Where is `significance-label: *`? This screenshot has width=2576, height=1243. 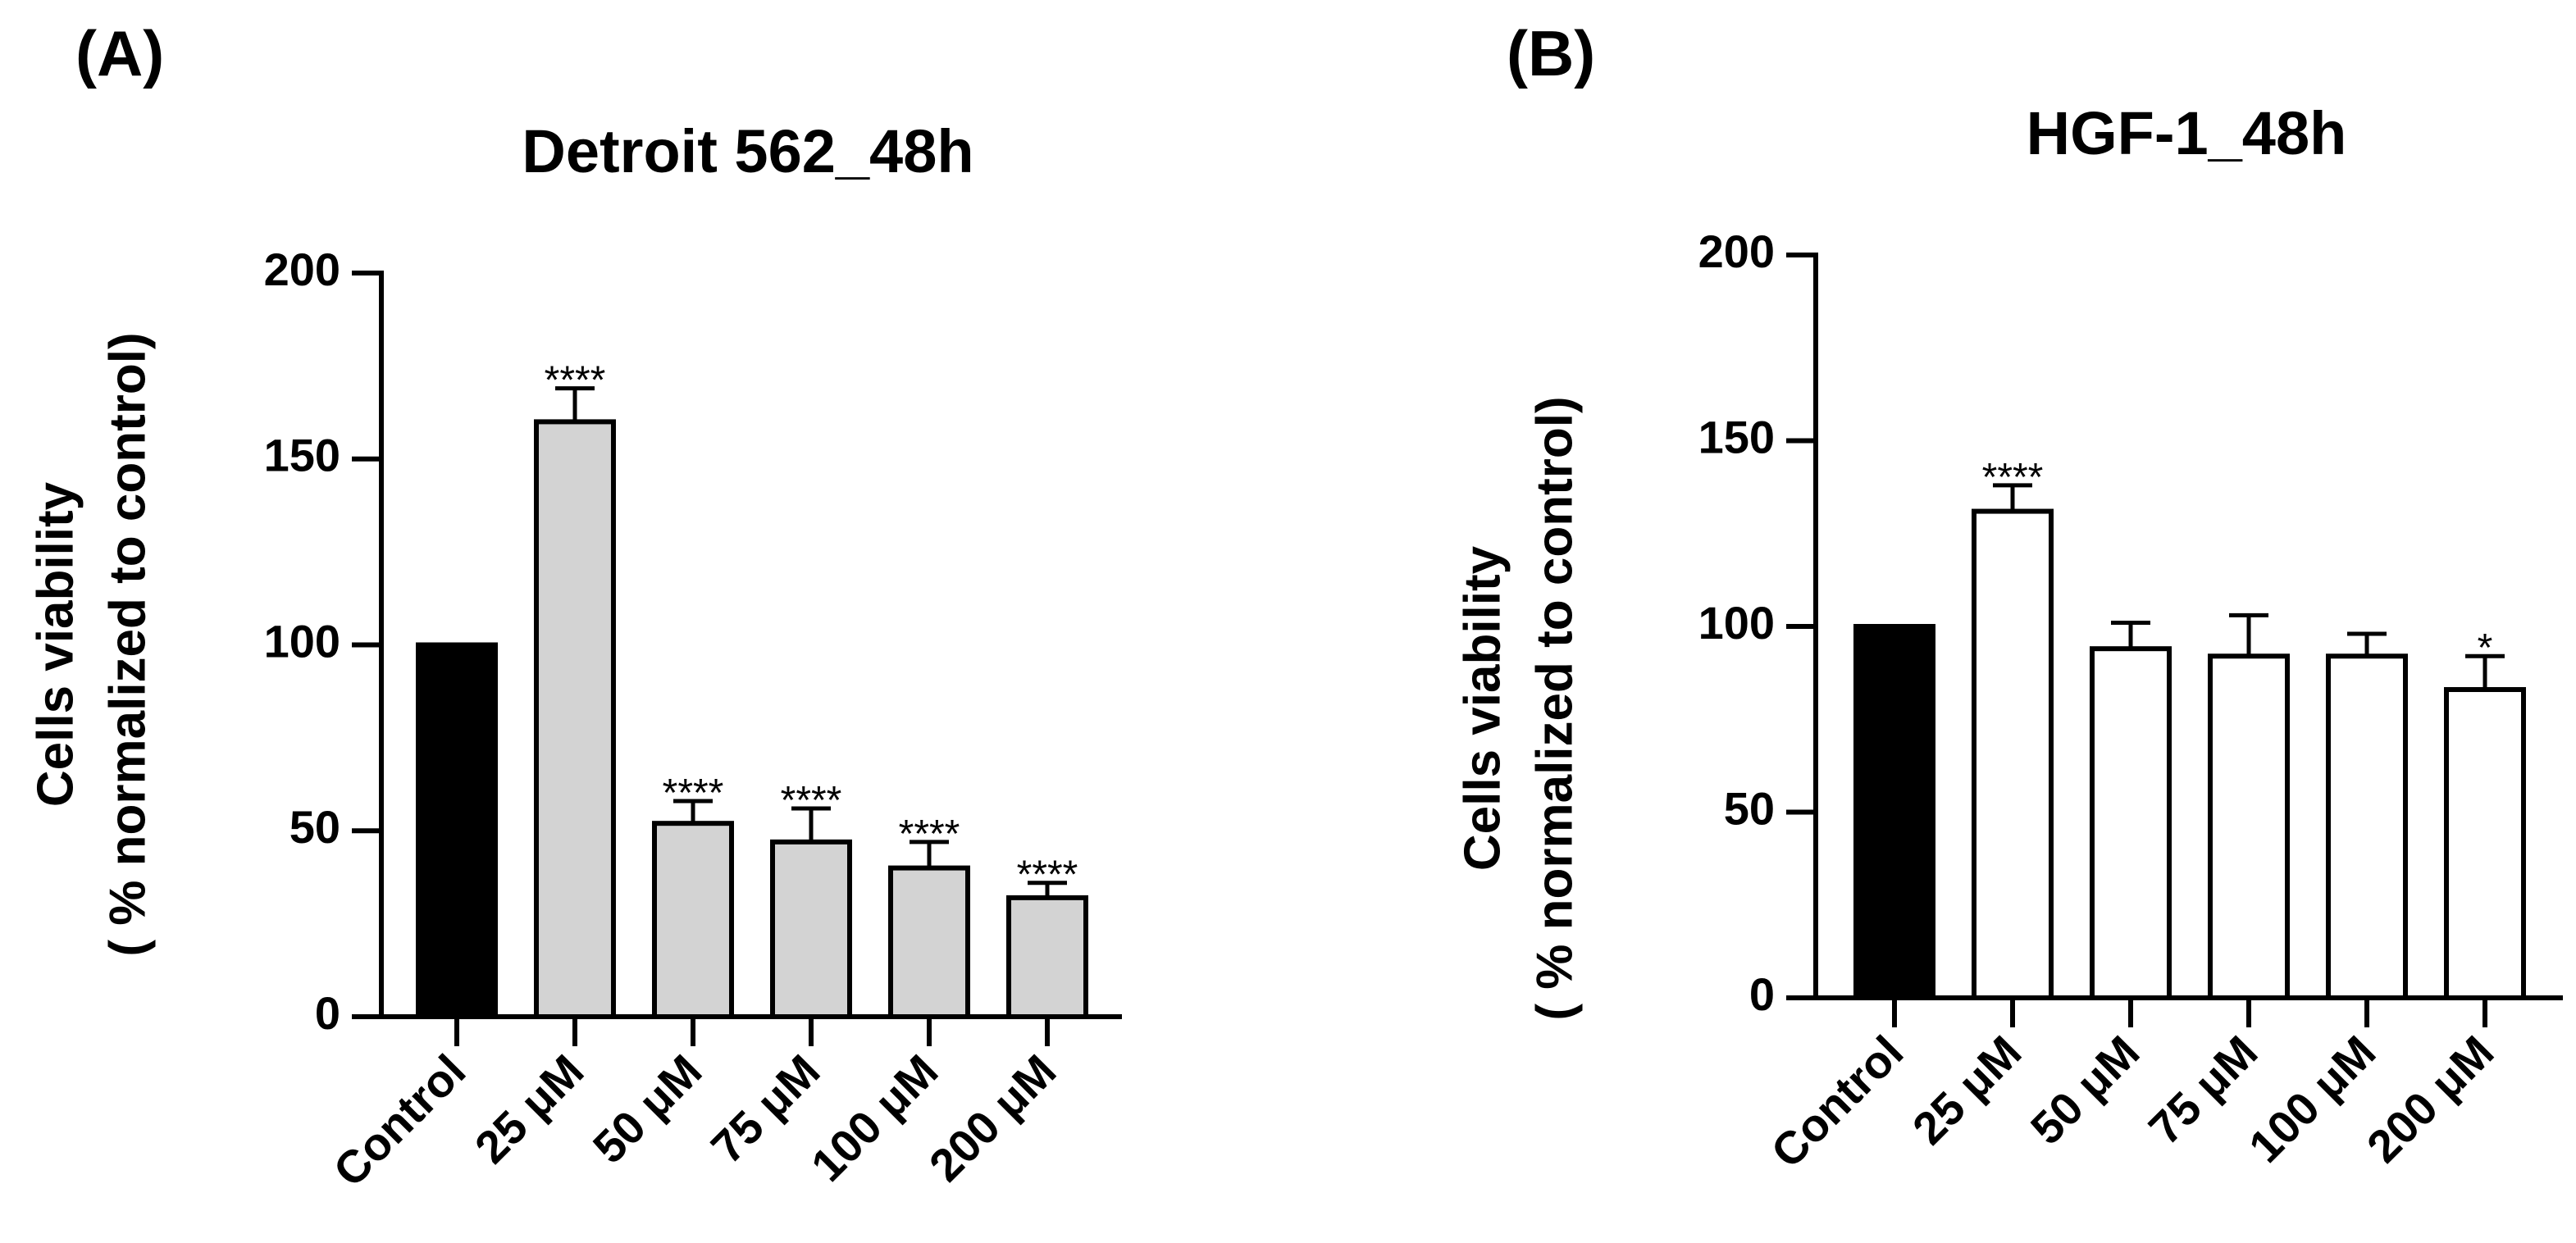 significance-label: * is located at coordinates (2485, 648).